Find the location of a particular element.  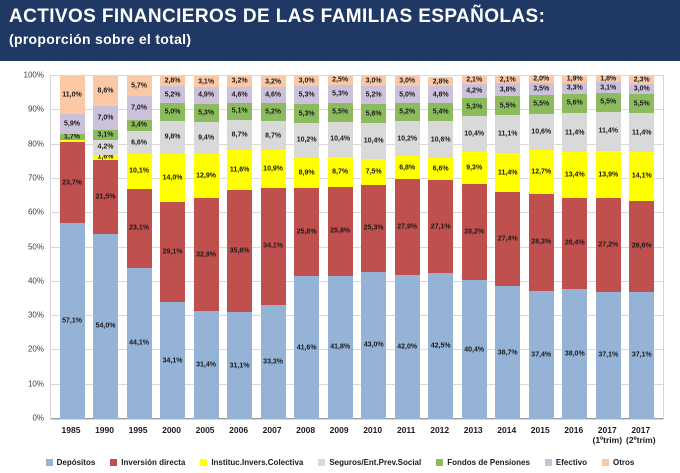

x-slot: 2009 is located at coordinates (339, 438).